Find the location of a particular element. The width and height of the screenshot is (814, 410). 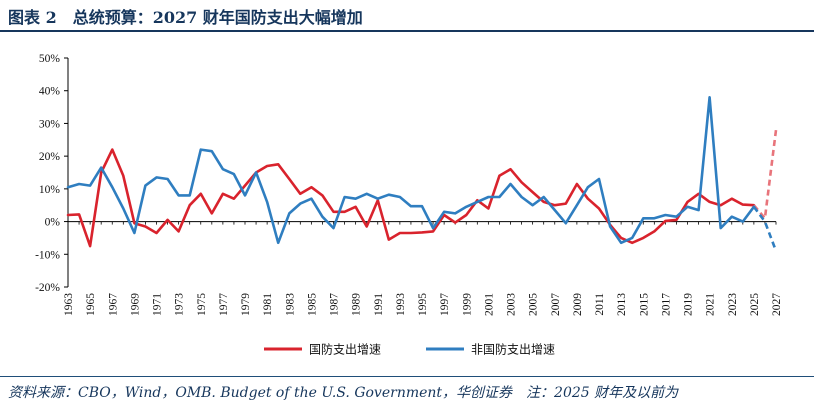

x-tick-label: 2015 is located at coordinates (644, 304).